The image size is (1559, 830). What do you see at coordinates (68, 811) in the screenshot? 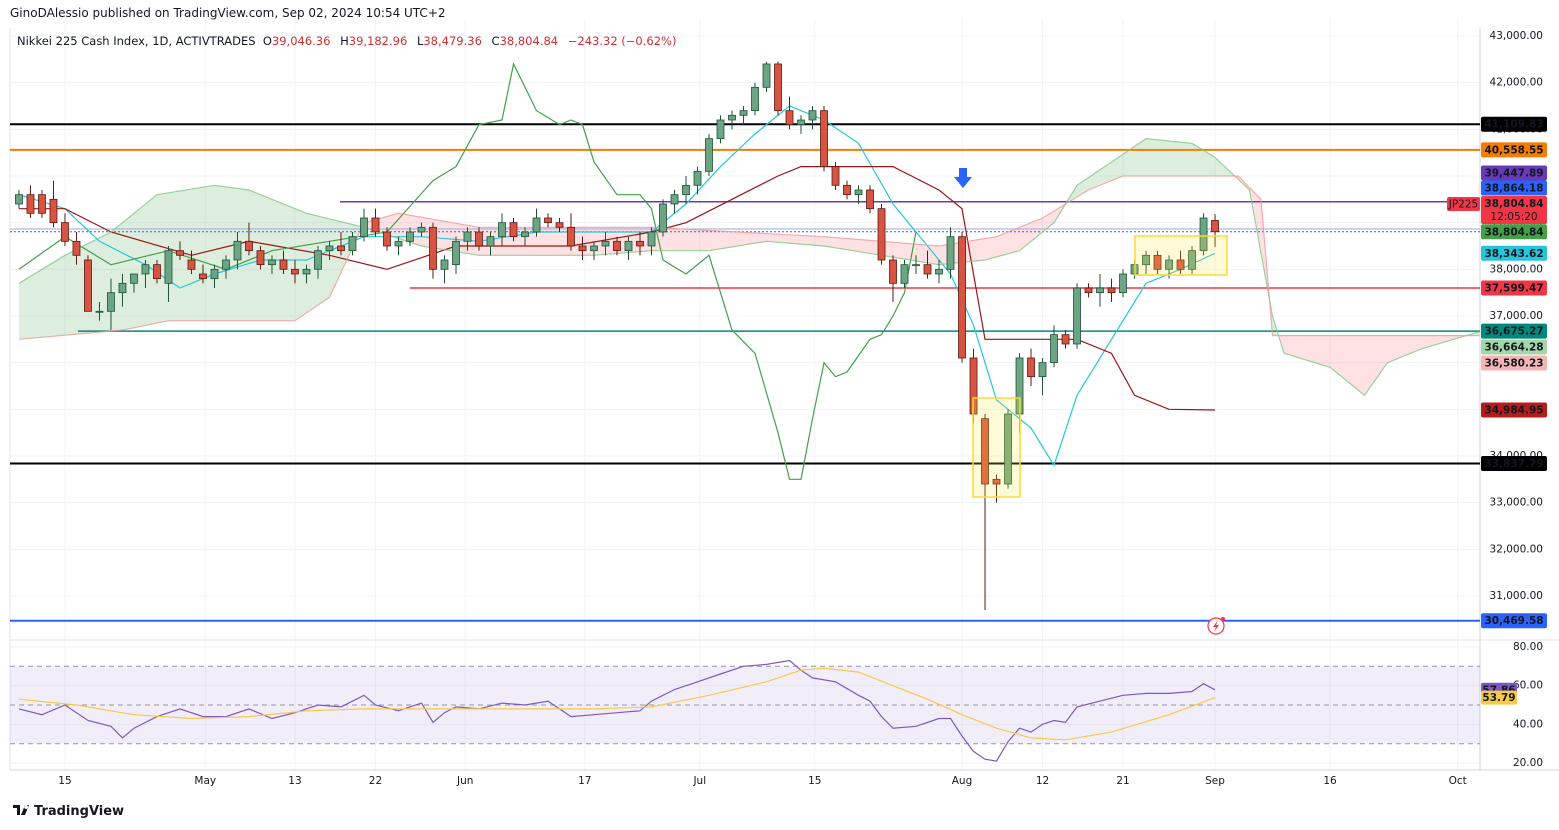
I see `logo: TradingView` at bounding box center [68, 811].